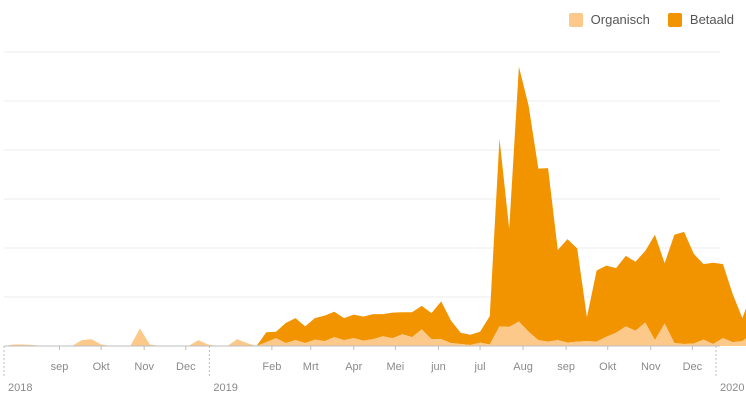 The width and height of the screenshot is (746, 401). Describe the element at coordinates (651, 19) in the screenshot. I see `chart-legend: Organisch Betaald` at that location.